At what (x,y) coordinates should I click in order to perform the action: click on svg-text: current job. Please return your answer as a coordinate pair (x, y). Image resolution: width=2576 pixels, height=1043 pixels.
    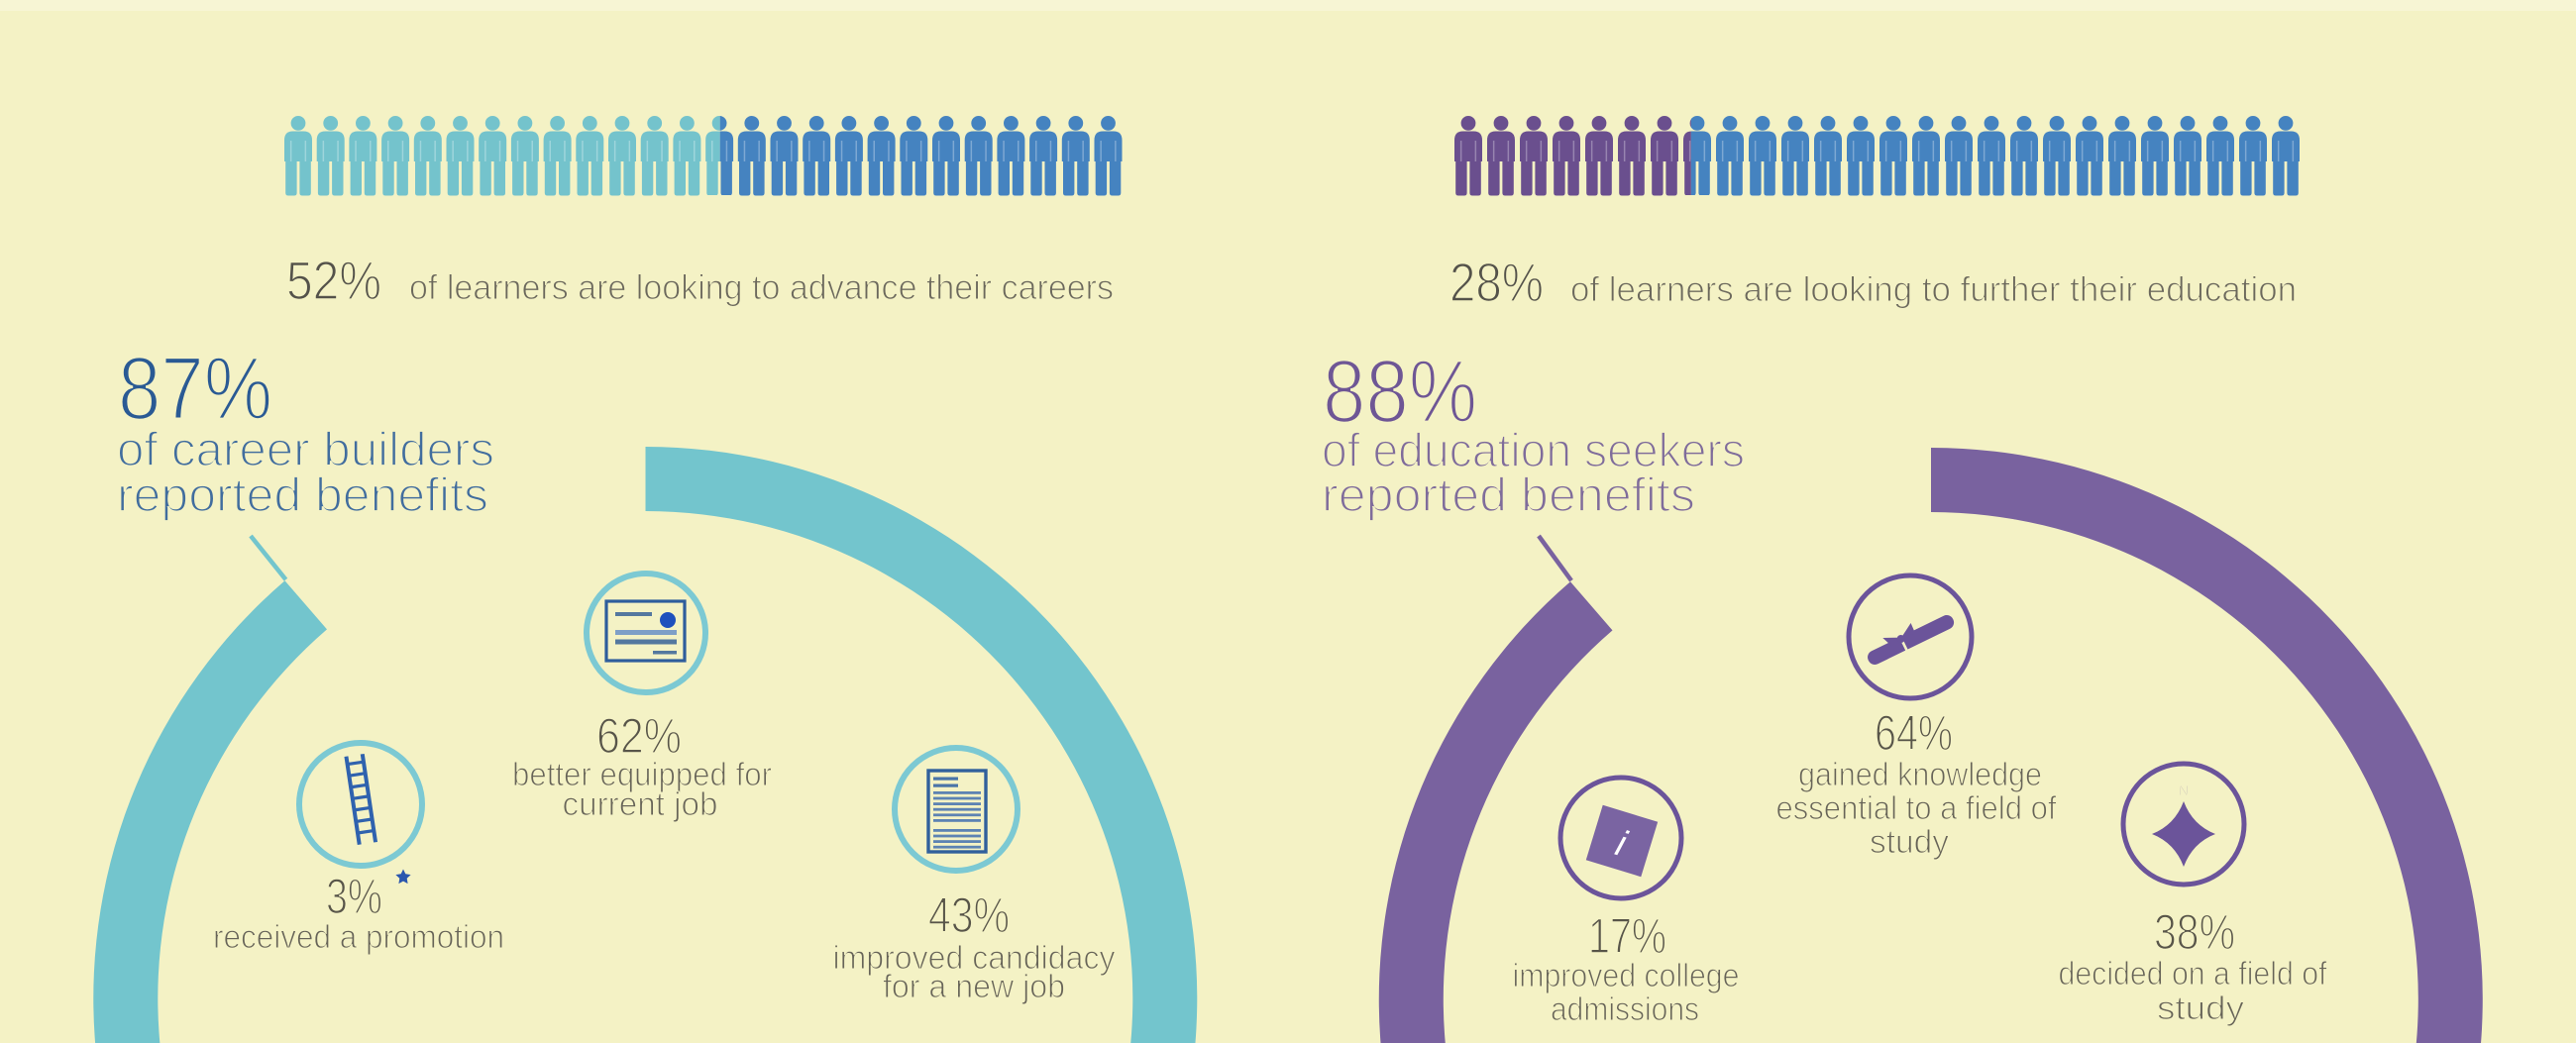
    Looking at the image, I should click on (640, 803).